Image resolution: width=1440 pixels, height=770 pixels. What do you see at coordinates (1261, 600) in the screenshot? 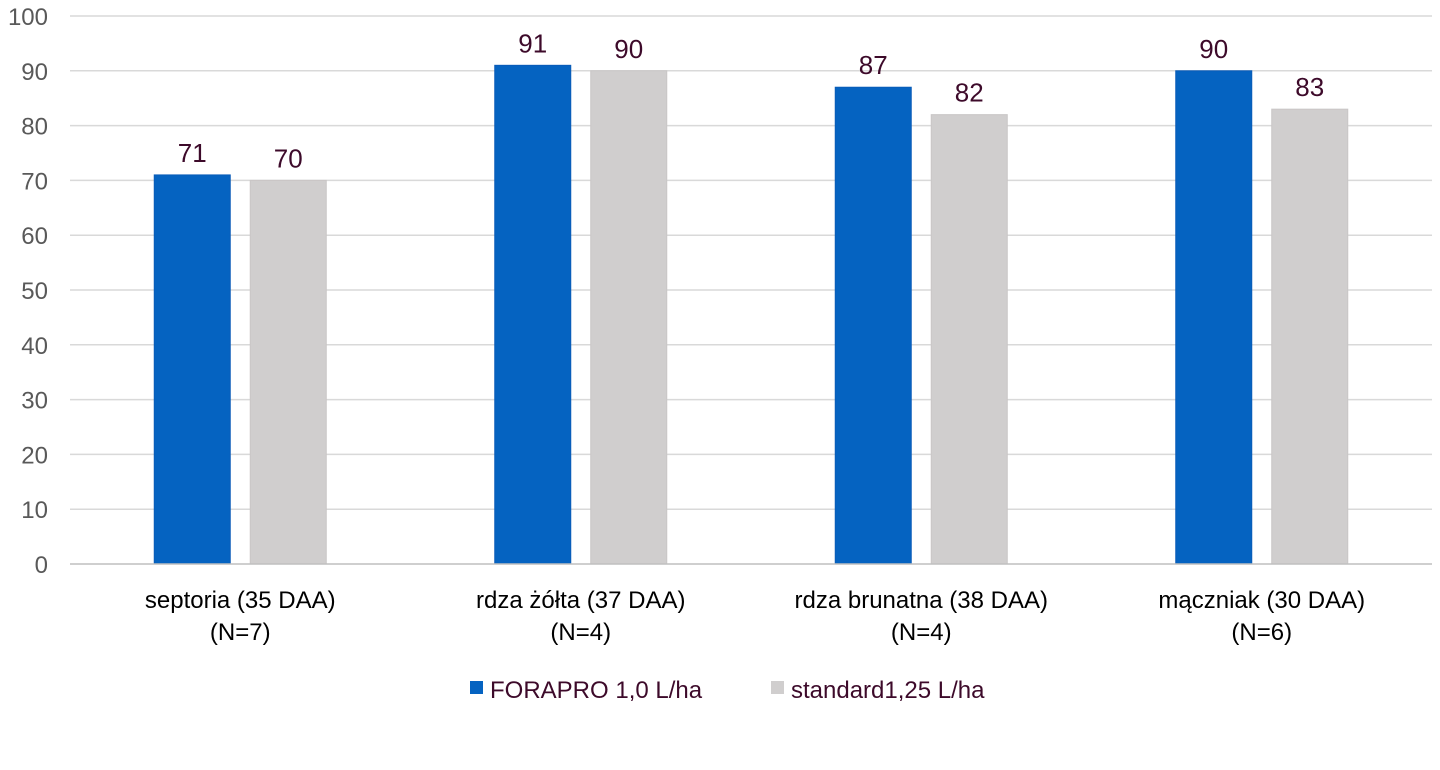
I see `category-label: mączniak (30 DAA)` at bounding box center [1261, 600].